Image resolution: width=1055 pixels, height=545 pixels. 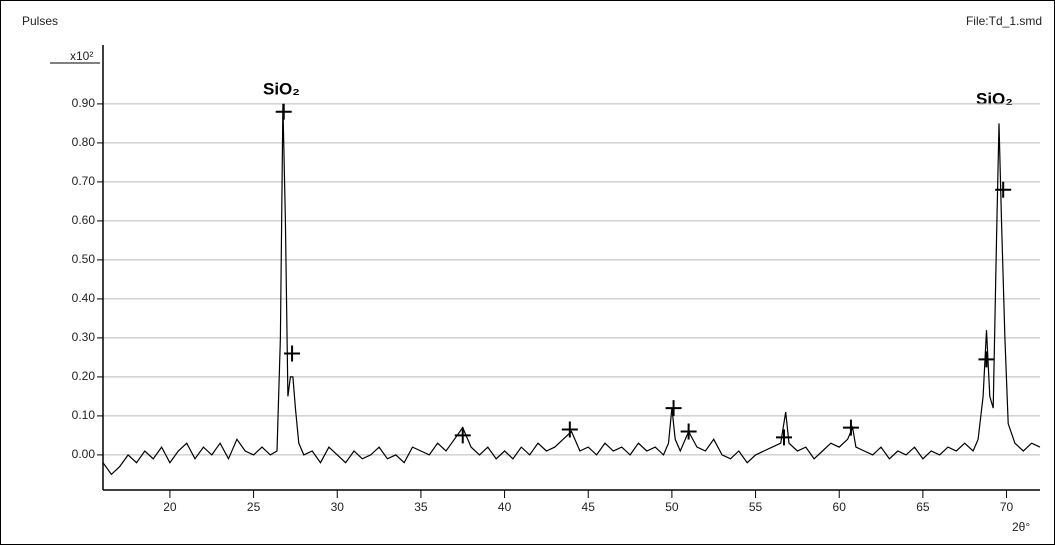 What do you see at coordinates (84, 181) in the screenshot?
I see `y-tick-label: 0.70` at bounding box center [84, 181].